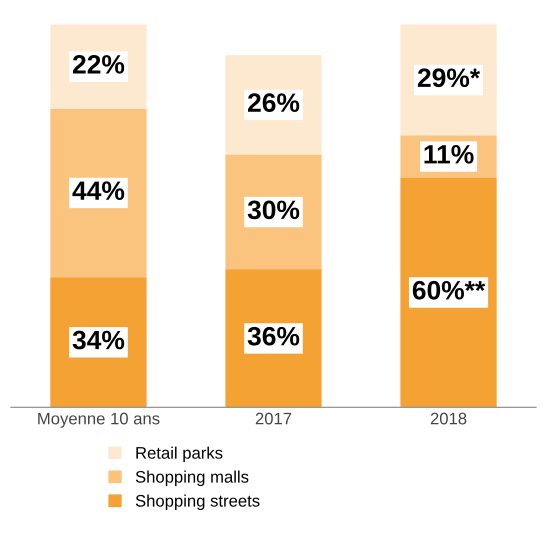  I want to click on x-tick-label: Moyenne 10 ans, so click(99, 420).